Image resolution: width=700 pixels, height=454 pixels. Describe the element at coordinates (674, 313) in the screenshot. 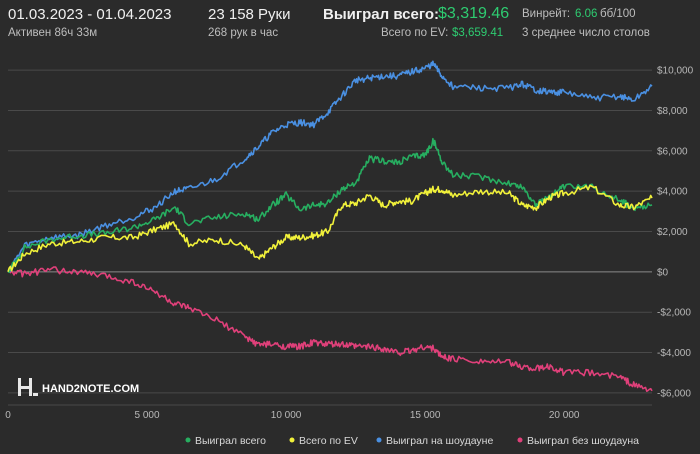

I see `y-tick-label: -$2,000` at that location.